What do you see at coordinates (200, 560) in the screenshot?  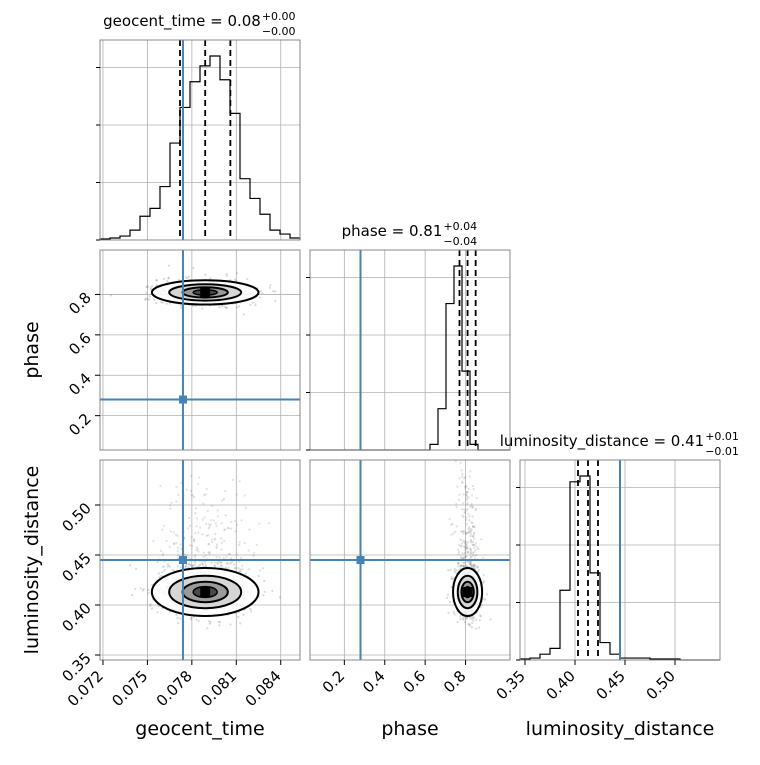 I see `panel-frame` at bounding box center [200, 560].